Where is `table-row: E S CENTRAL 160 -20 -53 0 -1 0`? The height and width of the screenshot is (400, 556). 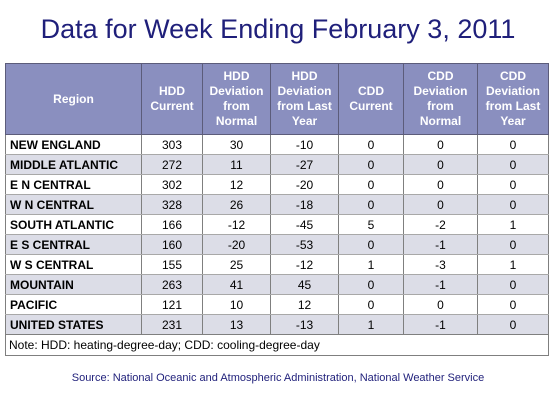 table-row: E S CENTRAL 160 -20 -53 0 -1 0 is located at coordinates (277, 244).